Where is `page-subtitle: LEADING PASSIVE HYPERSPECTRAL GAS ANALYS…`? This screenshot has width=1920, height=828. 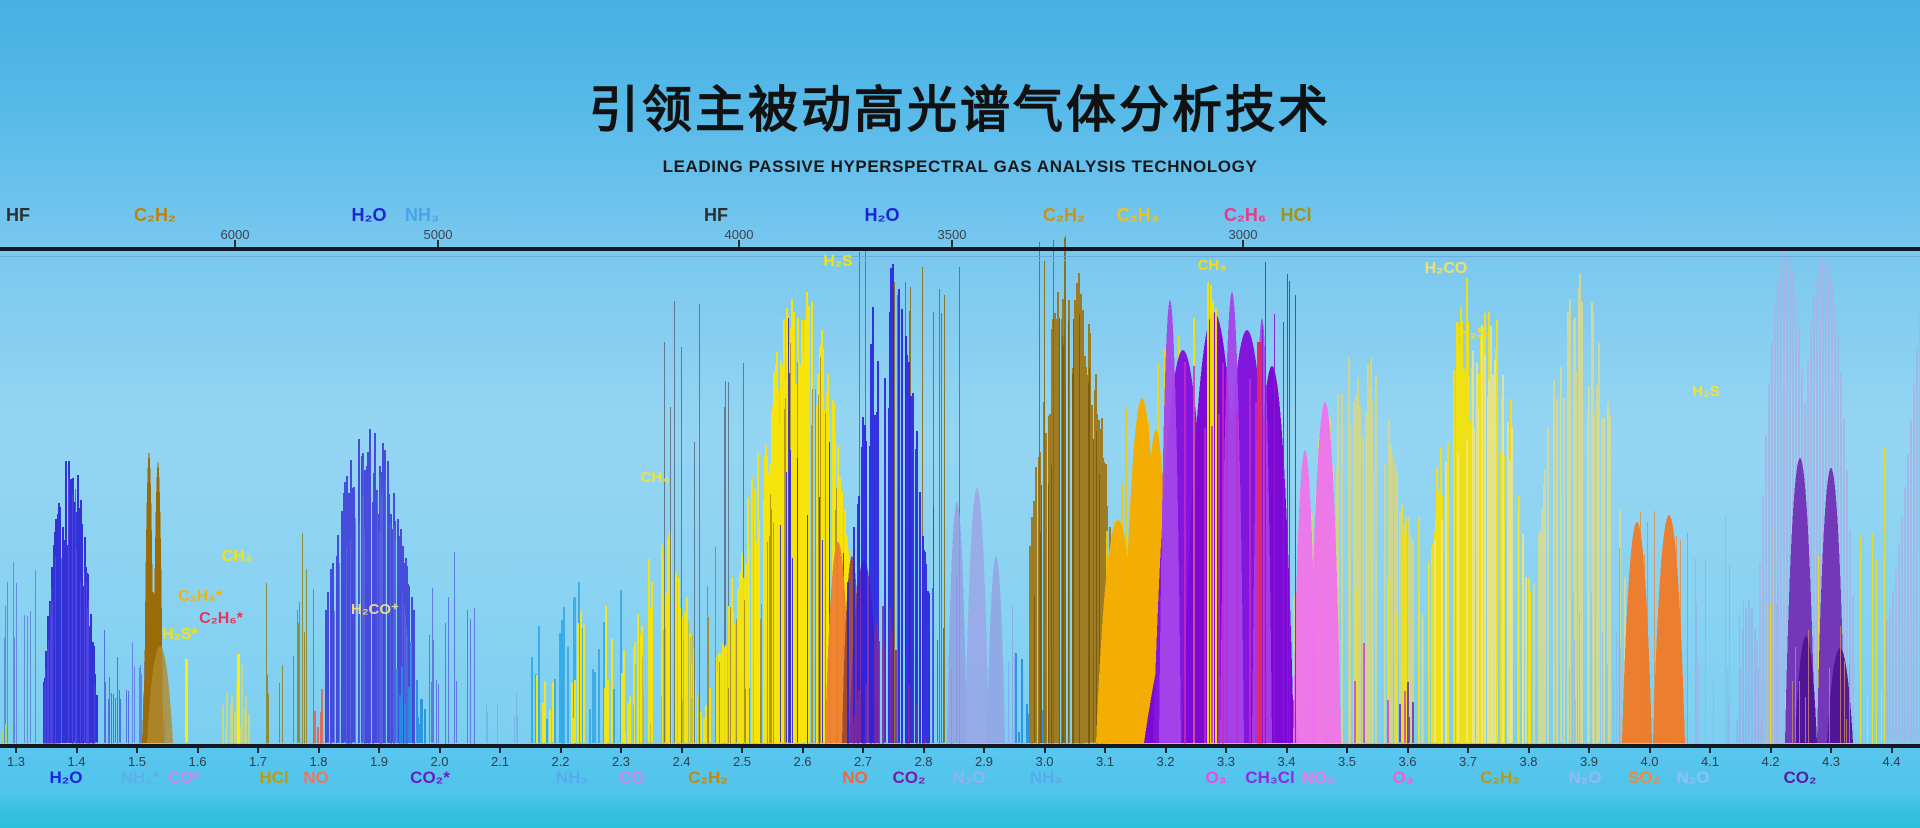
page-subtitle: LEADING PASSIVE HYPERSPECTRAL GAS ANALYS… is located at coordinates (960, 166).